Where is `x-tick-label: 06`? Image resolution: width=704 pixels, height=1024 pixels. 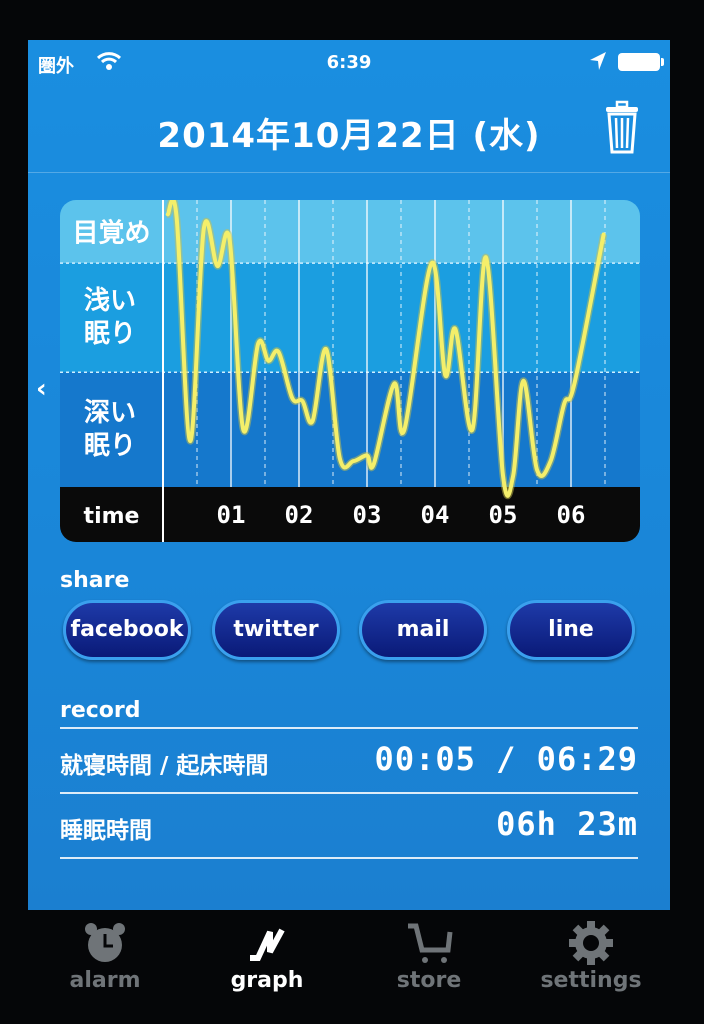
x-tick-label: 06 is located at coordinates (571, 515).